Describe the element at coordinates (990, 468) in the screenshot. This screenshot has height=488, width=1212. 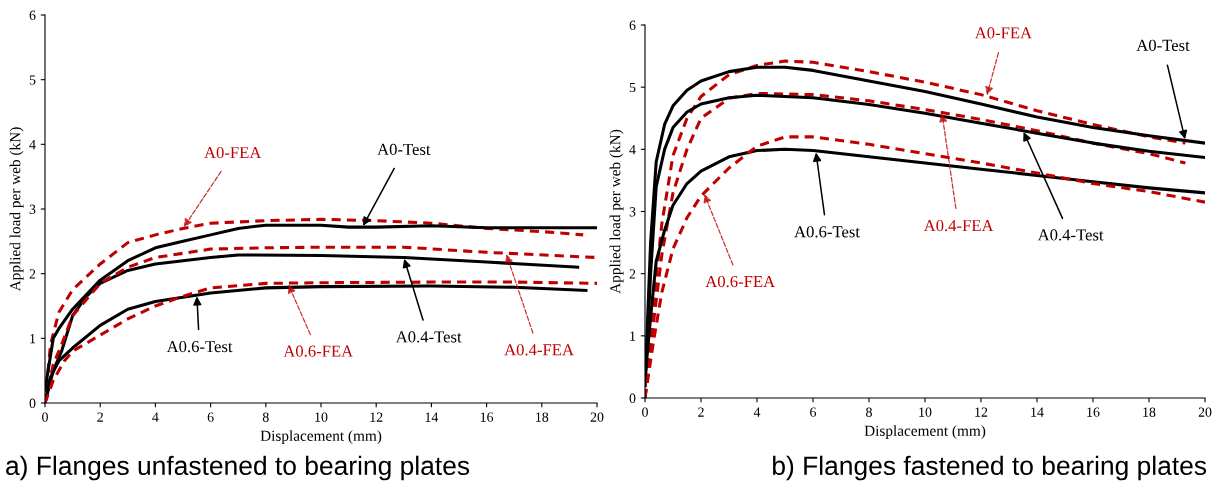
I see `text: b) Flanges fastened to bearing plates` at that location.